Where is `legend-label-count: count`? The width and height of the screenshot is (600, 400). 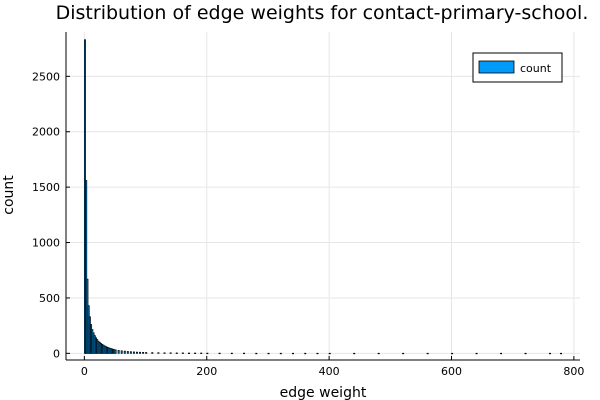 legend-label-count: count is located at coordinates (536, 68).